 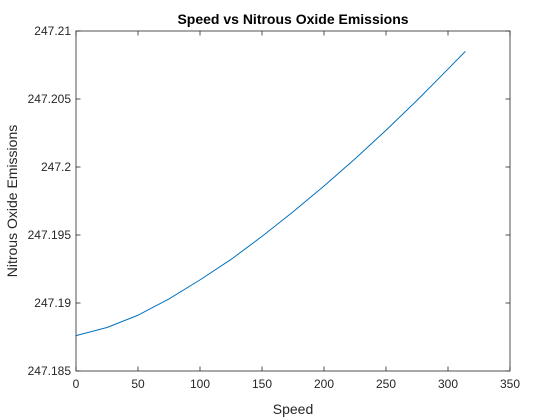 What do you see at coordinates (76, 384) in the screenshot?
I see `x-tick-label: 0` at bounding box center [76, 384].